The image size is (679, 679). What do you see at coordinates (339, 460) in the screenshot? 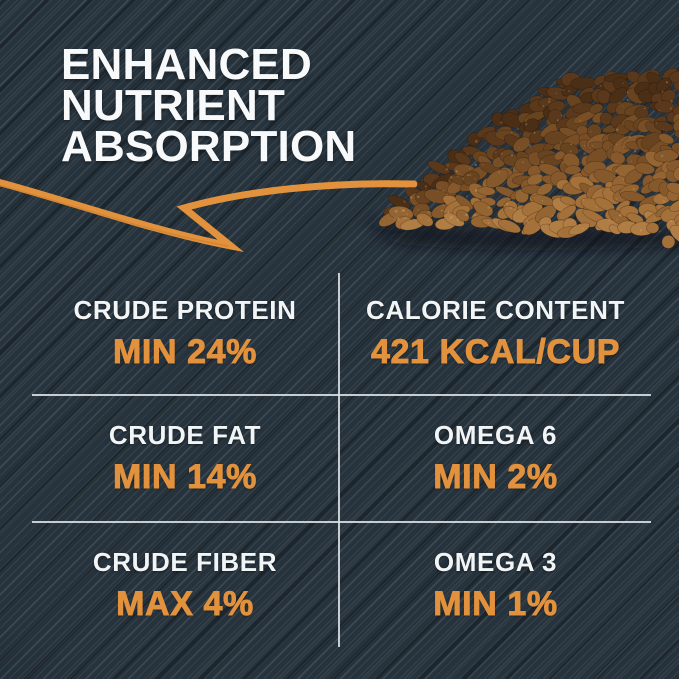
I see `divider-vertical` at bounding box center [339, 460].